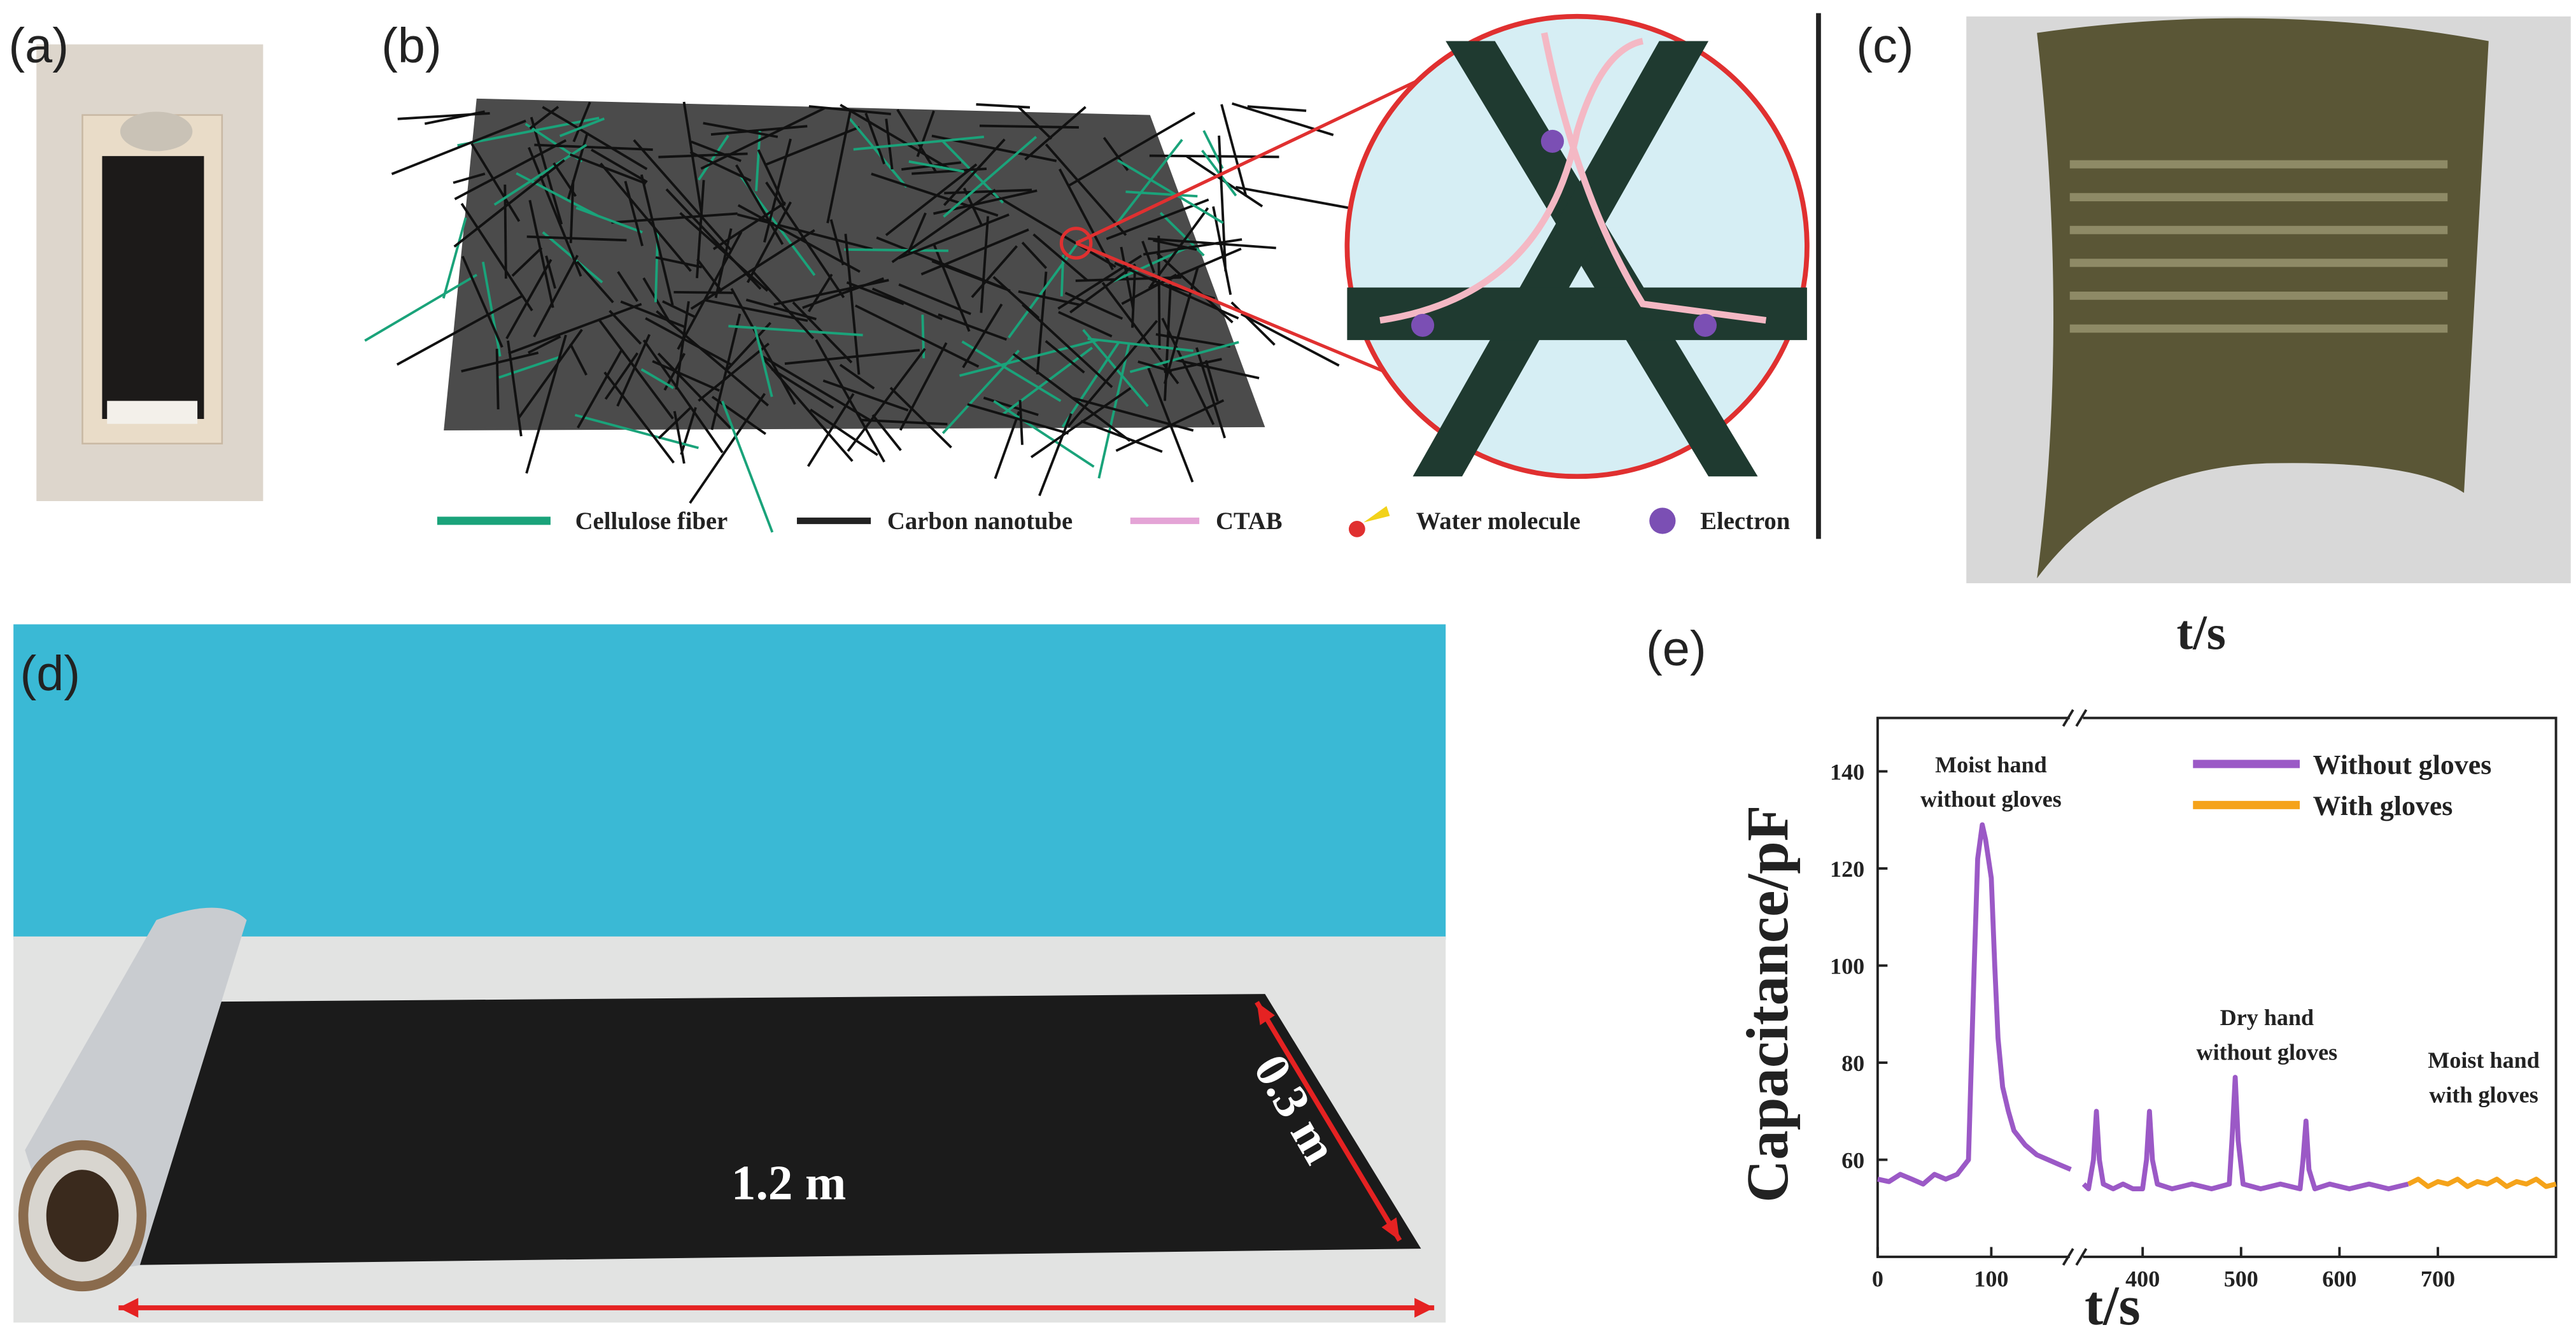  I want to click on x-tick-label: 100, so click(1991, 1278).